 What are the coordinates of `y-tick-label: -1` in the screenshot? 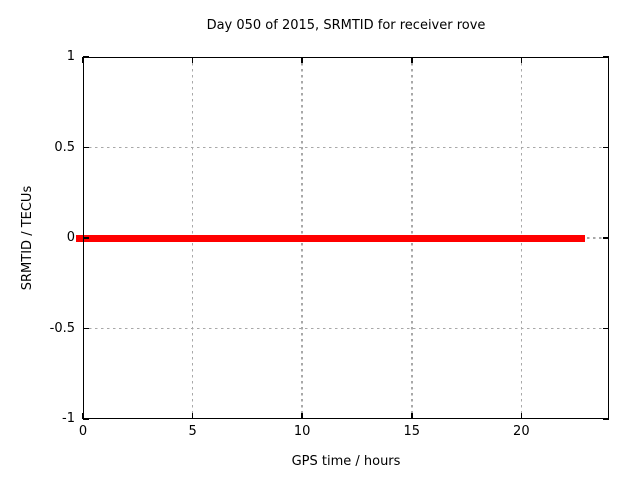 It's located at (68, 418).